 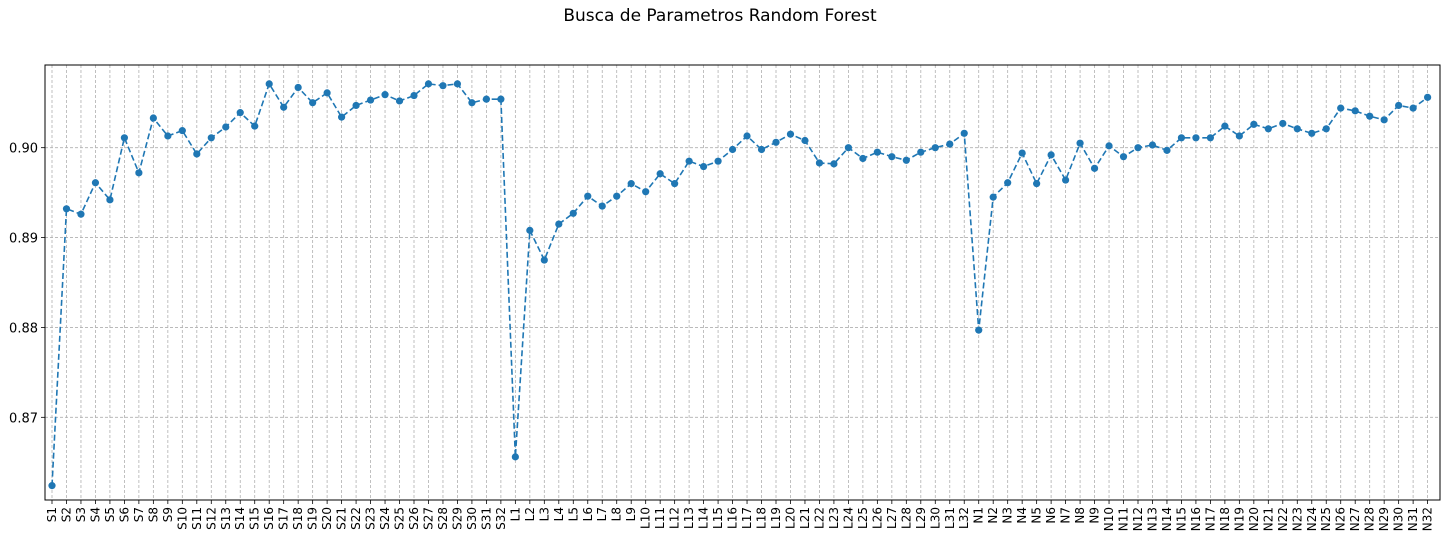 I want to click on x-tick-label: S22, so click(x=356, y=518).